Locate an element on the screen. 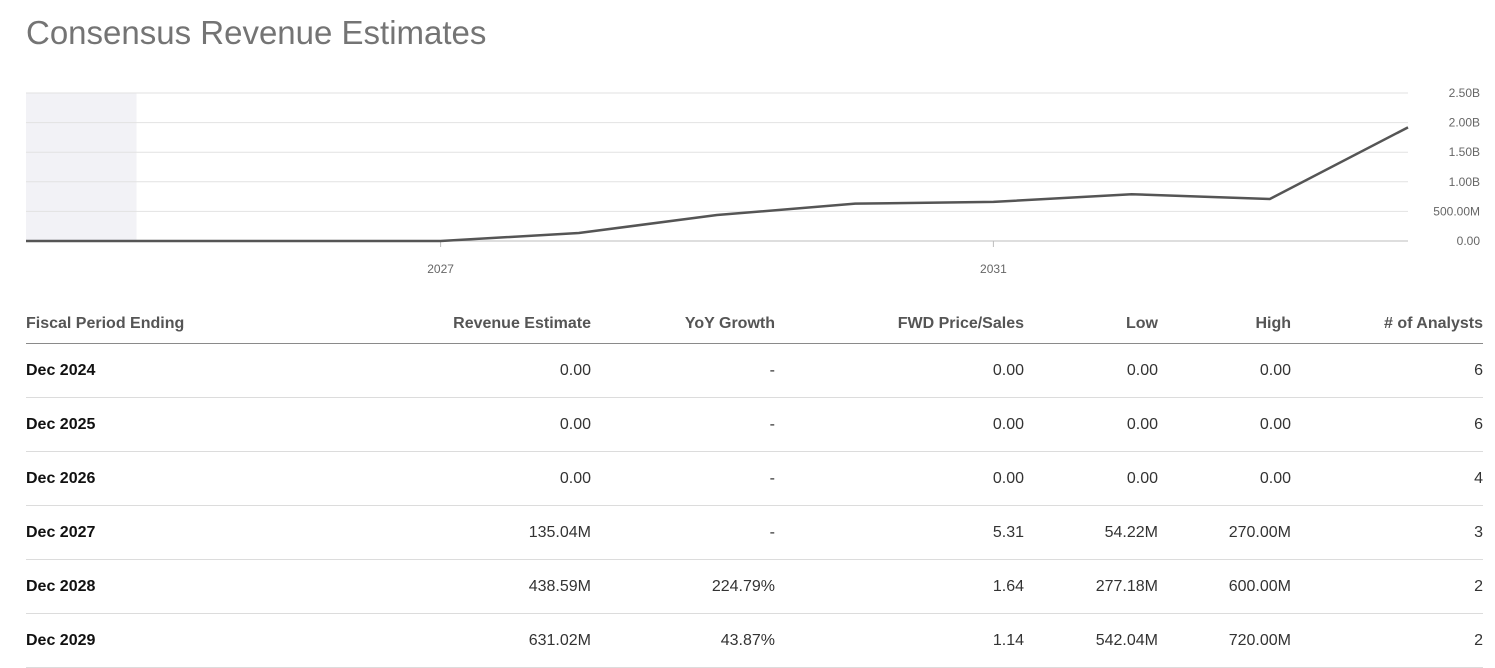  cell-yoy-growth: 43.87% is located at coordinates (683, 640).